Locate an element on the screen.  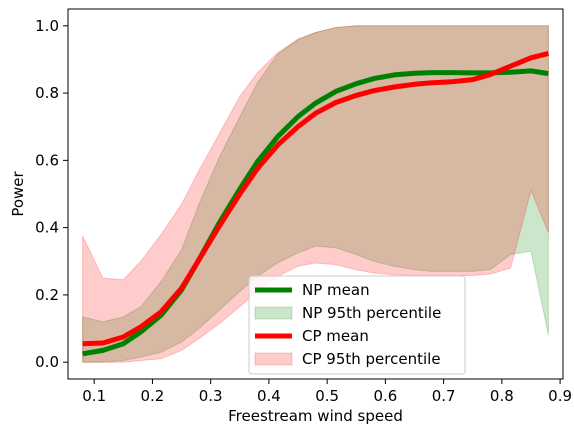
x-tick-label: 0.1 is located at coordinates (94, 396).